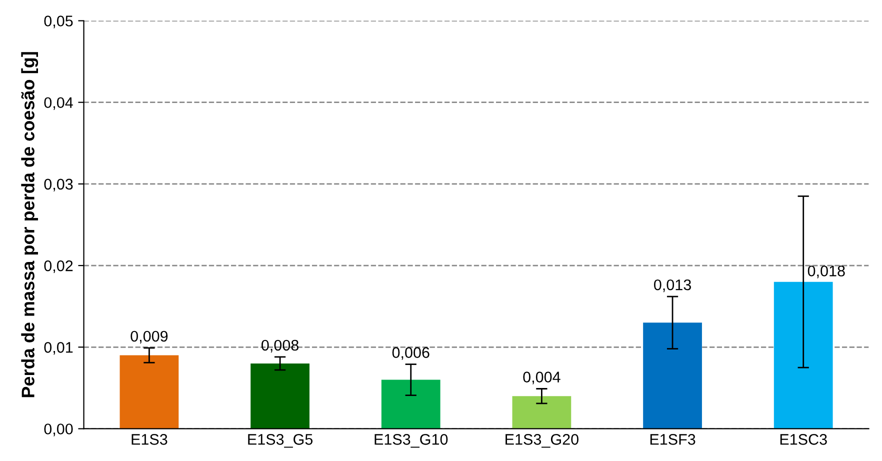 Image resolution: width=882 pixels, height=461 pixels. What do you see at coordinates (58, 267) in the screenshot?
I see `y-tick-label: 0,02` at bounding box center [58, 267].